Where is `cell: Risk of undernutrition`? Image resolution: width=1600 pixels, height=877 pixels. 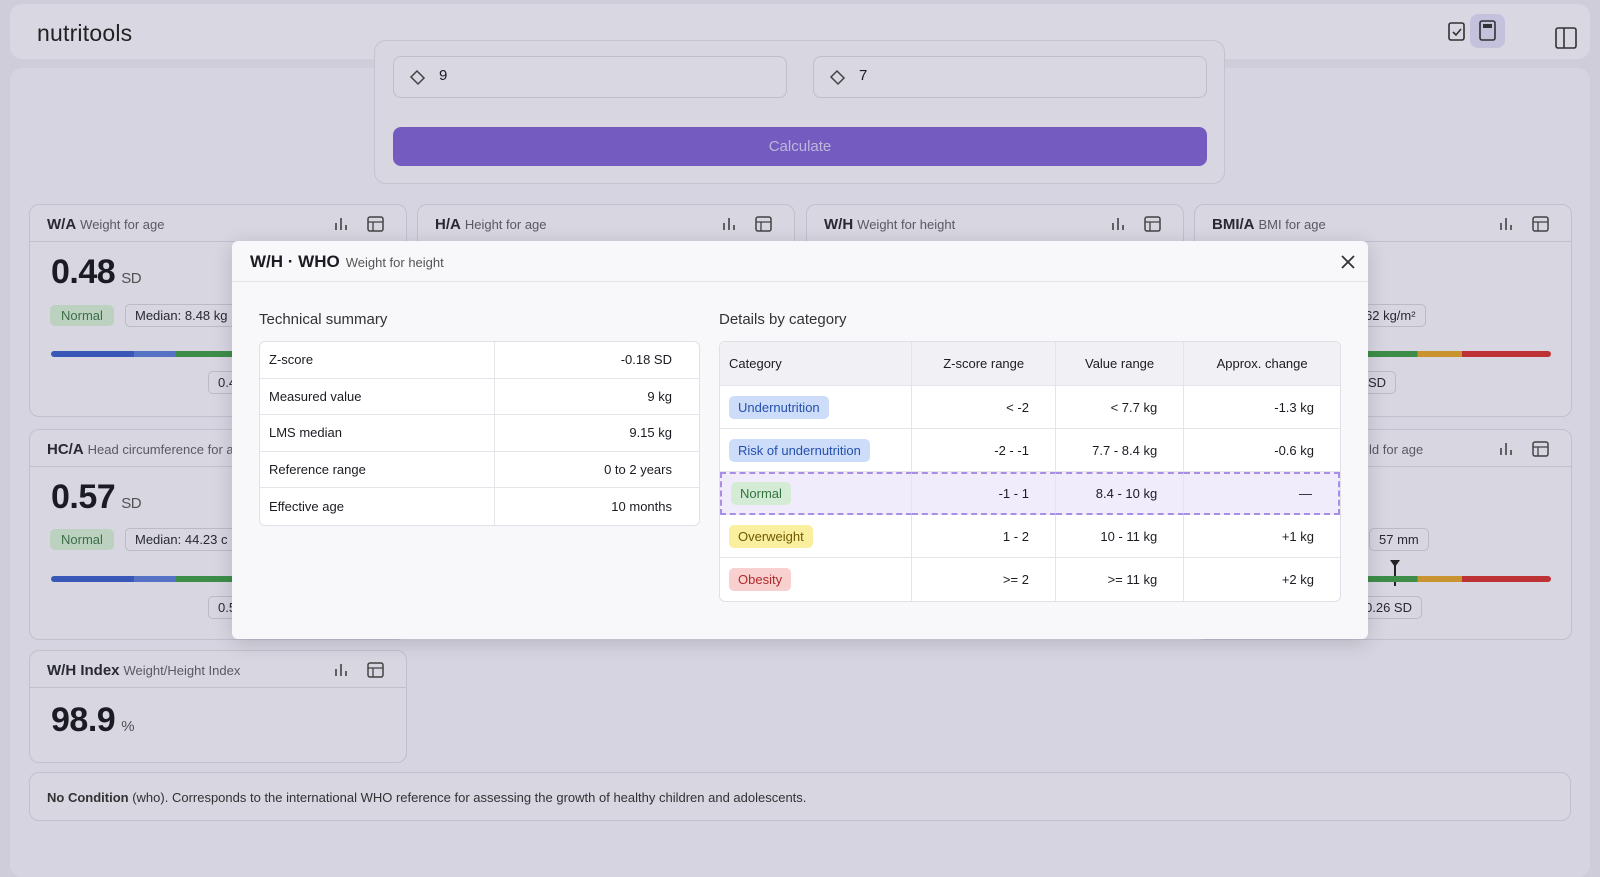
cell: Risk of undernutrition is located at coordinates (816, 450).